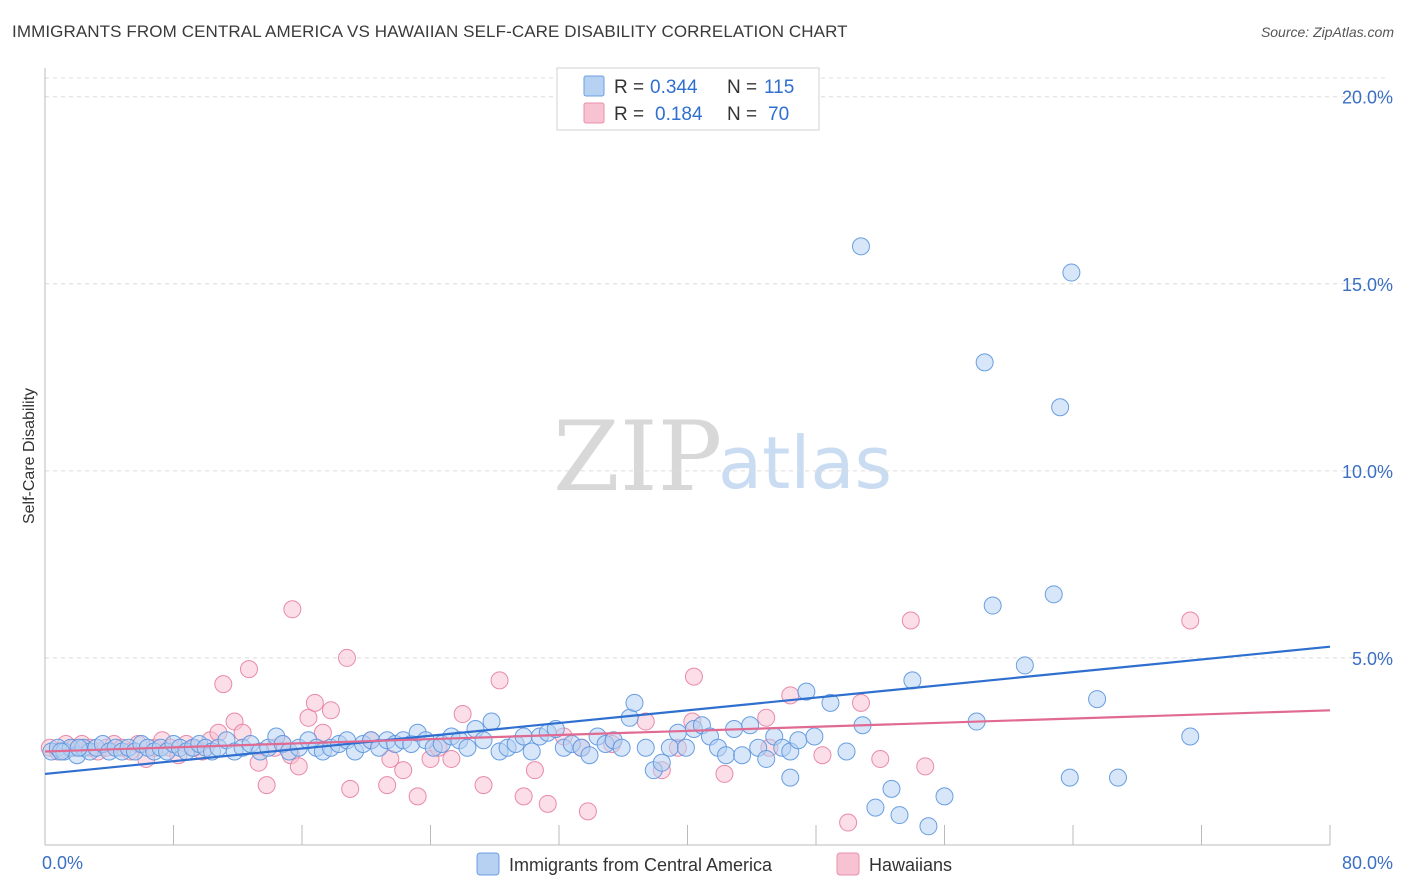 The image size is (1406, 892). Describe the element at coordinates (62, 863) in the screenshot. I see `x-tick-label-min: 0.0%` at that location.